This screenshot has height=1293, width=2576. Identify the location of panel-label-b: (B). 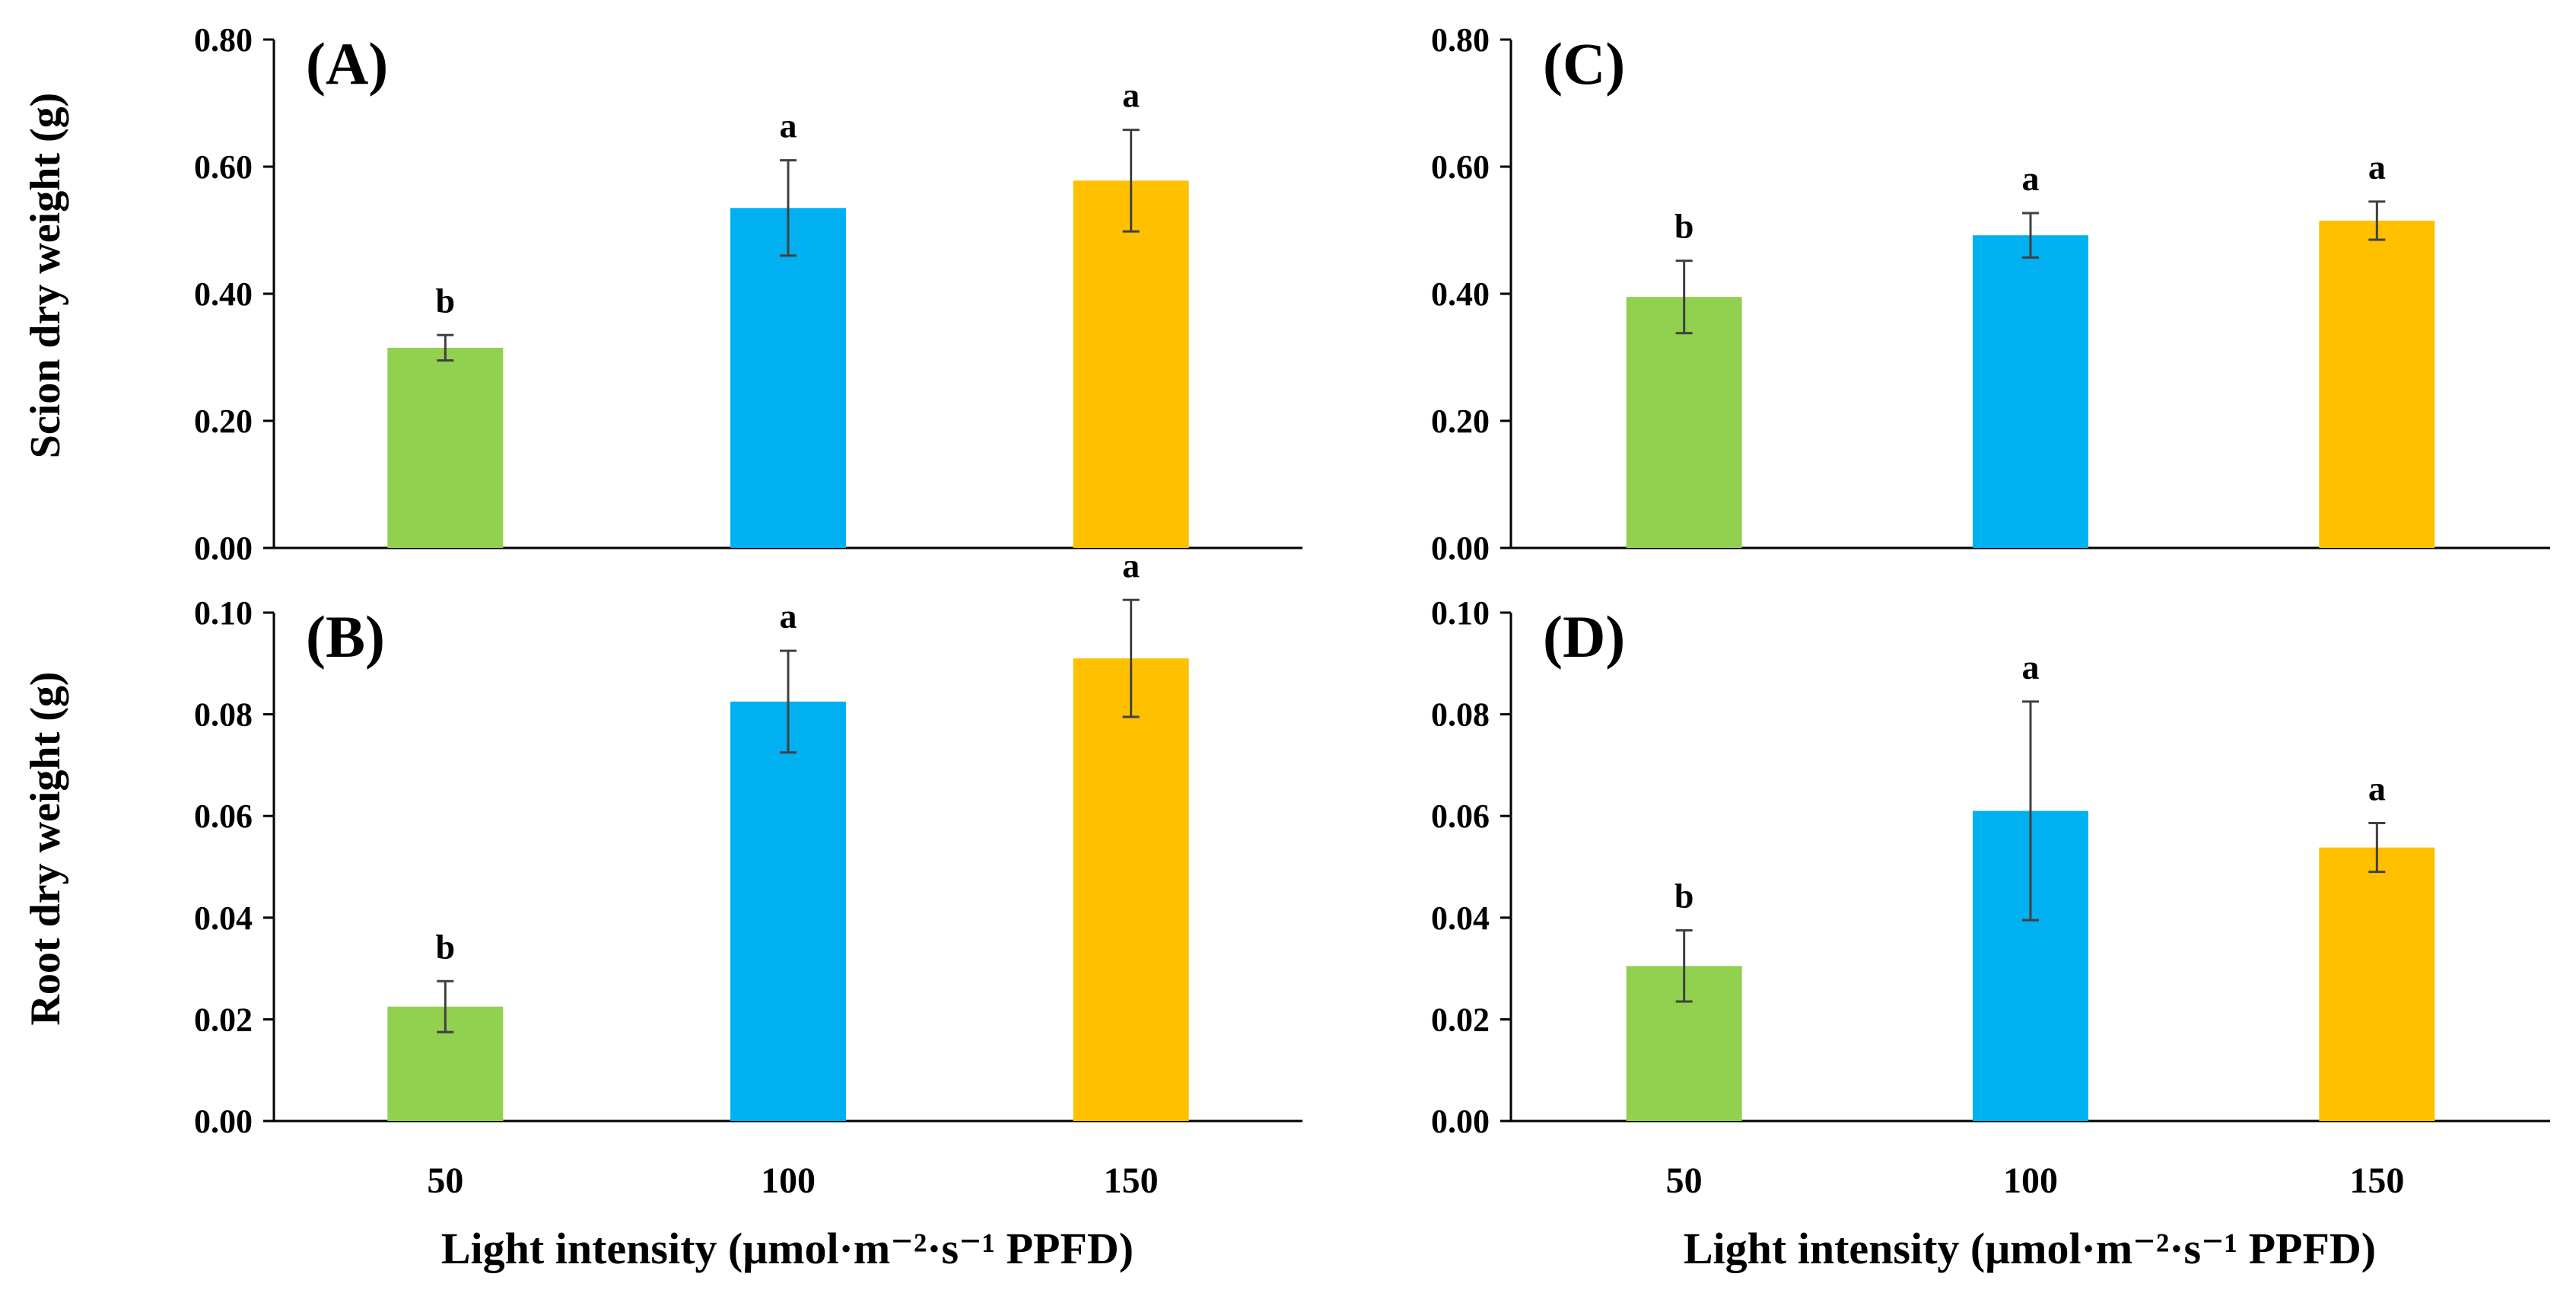
(345, 637).